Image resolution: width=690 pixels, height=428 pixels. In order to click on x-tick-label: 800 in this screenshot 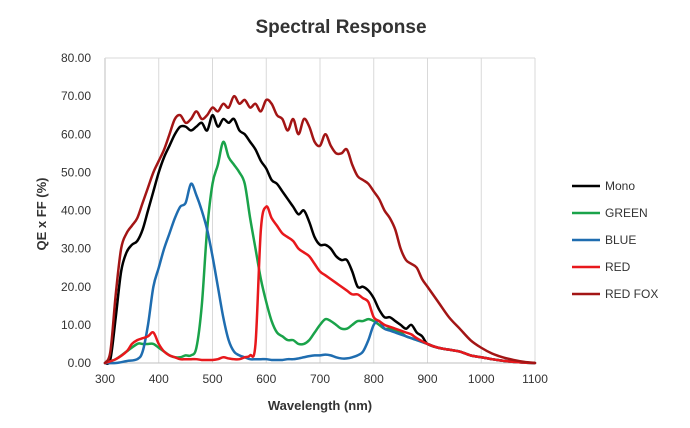, I will do `click(374, 379)`.